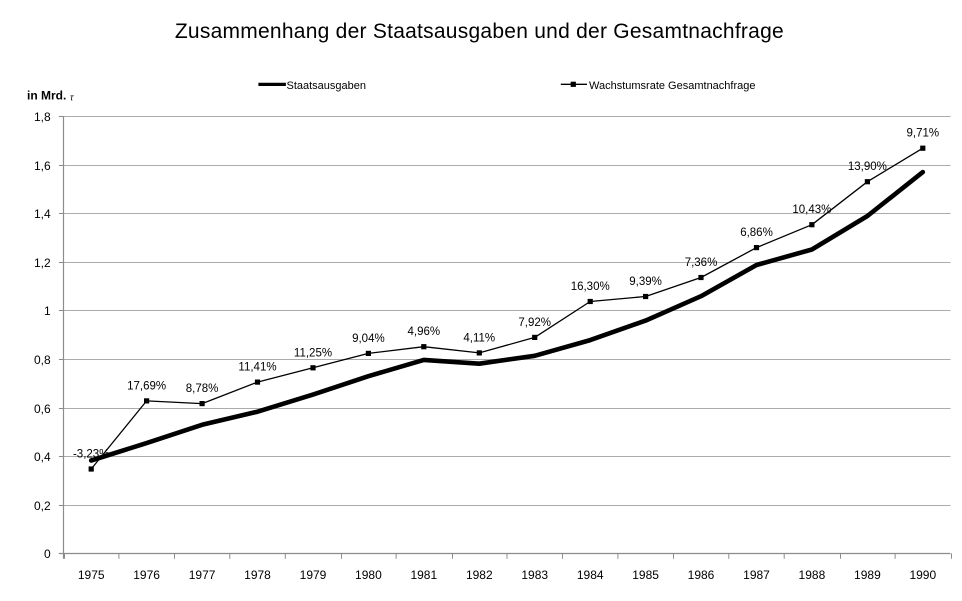  I want to click on svg-text: 1986, so click(701, 575).